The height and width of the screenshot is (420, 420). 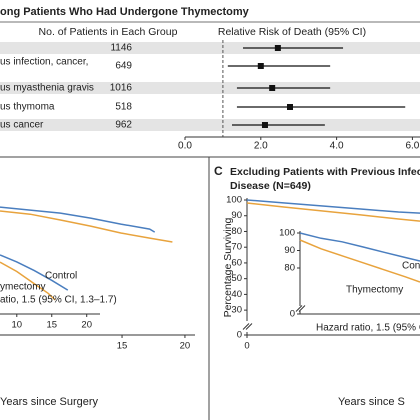 I want to click on x-tick-label: 4.0, so click(x=337, y=146).